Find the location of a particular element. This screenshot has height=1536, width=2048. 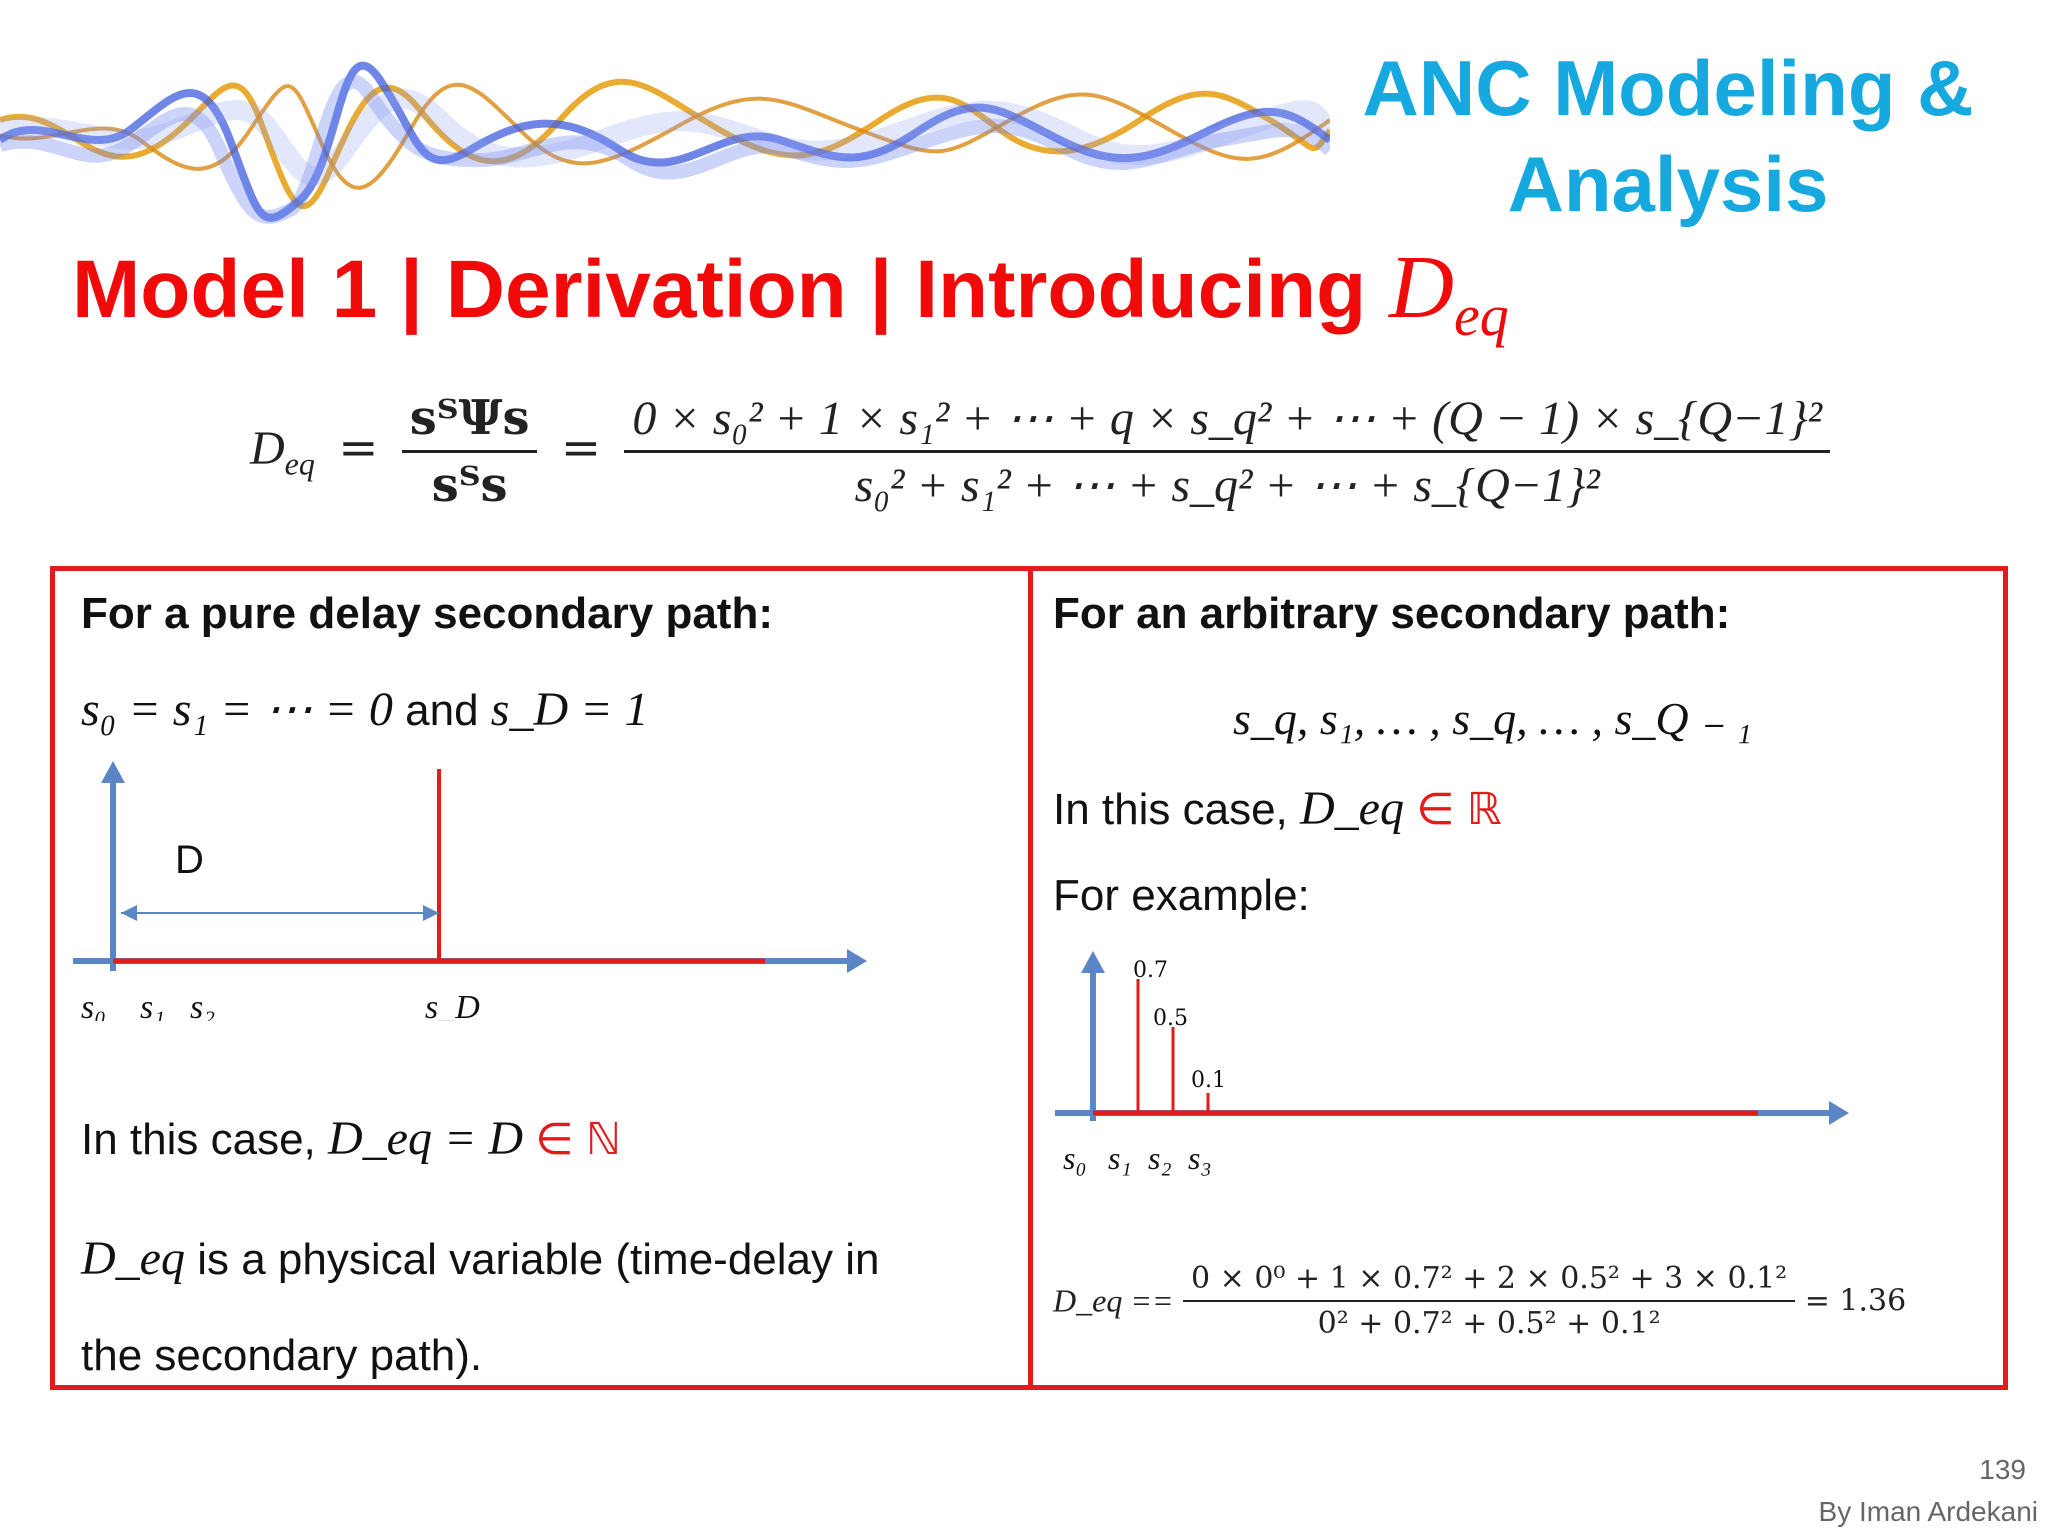

page-number: 139 is located at coordinates (2002, 1469).